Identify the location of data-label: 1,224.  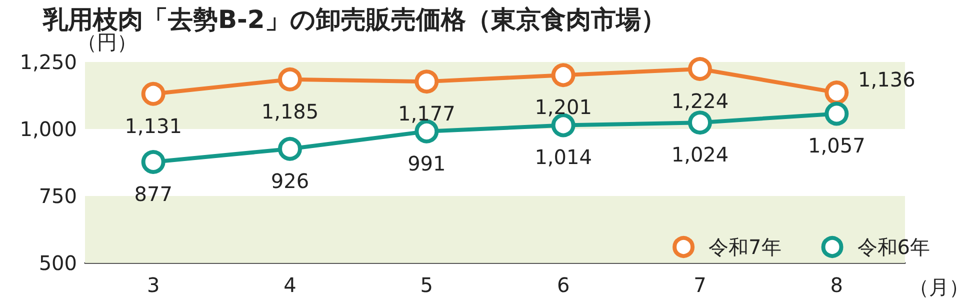
(700, 100).